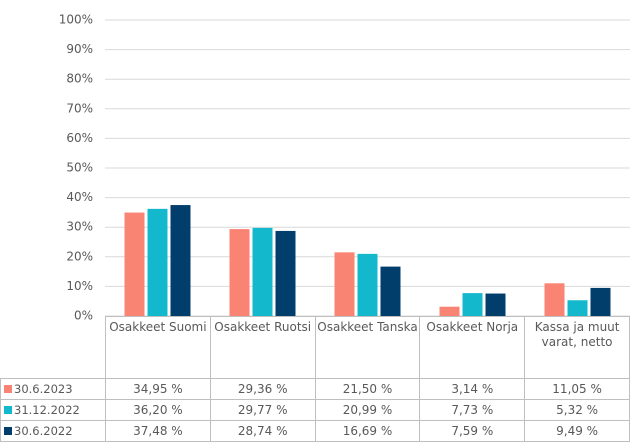  Describe the element at coordinates (158, 410) in the screenshot. I see `value-label: 36,20 %` at that location.